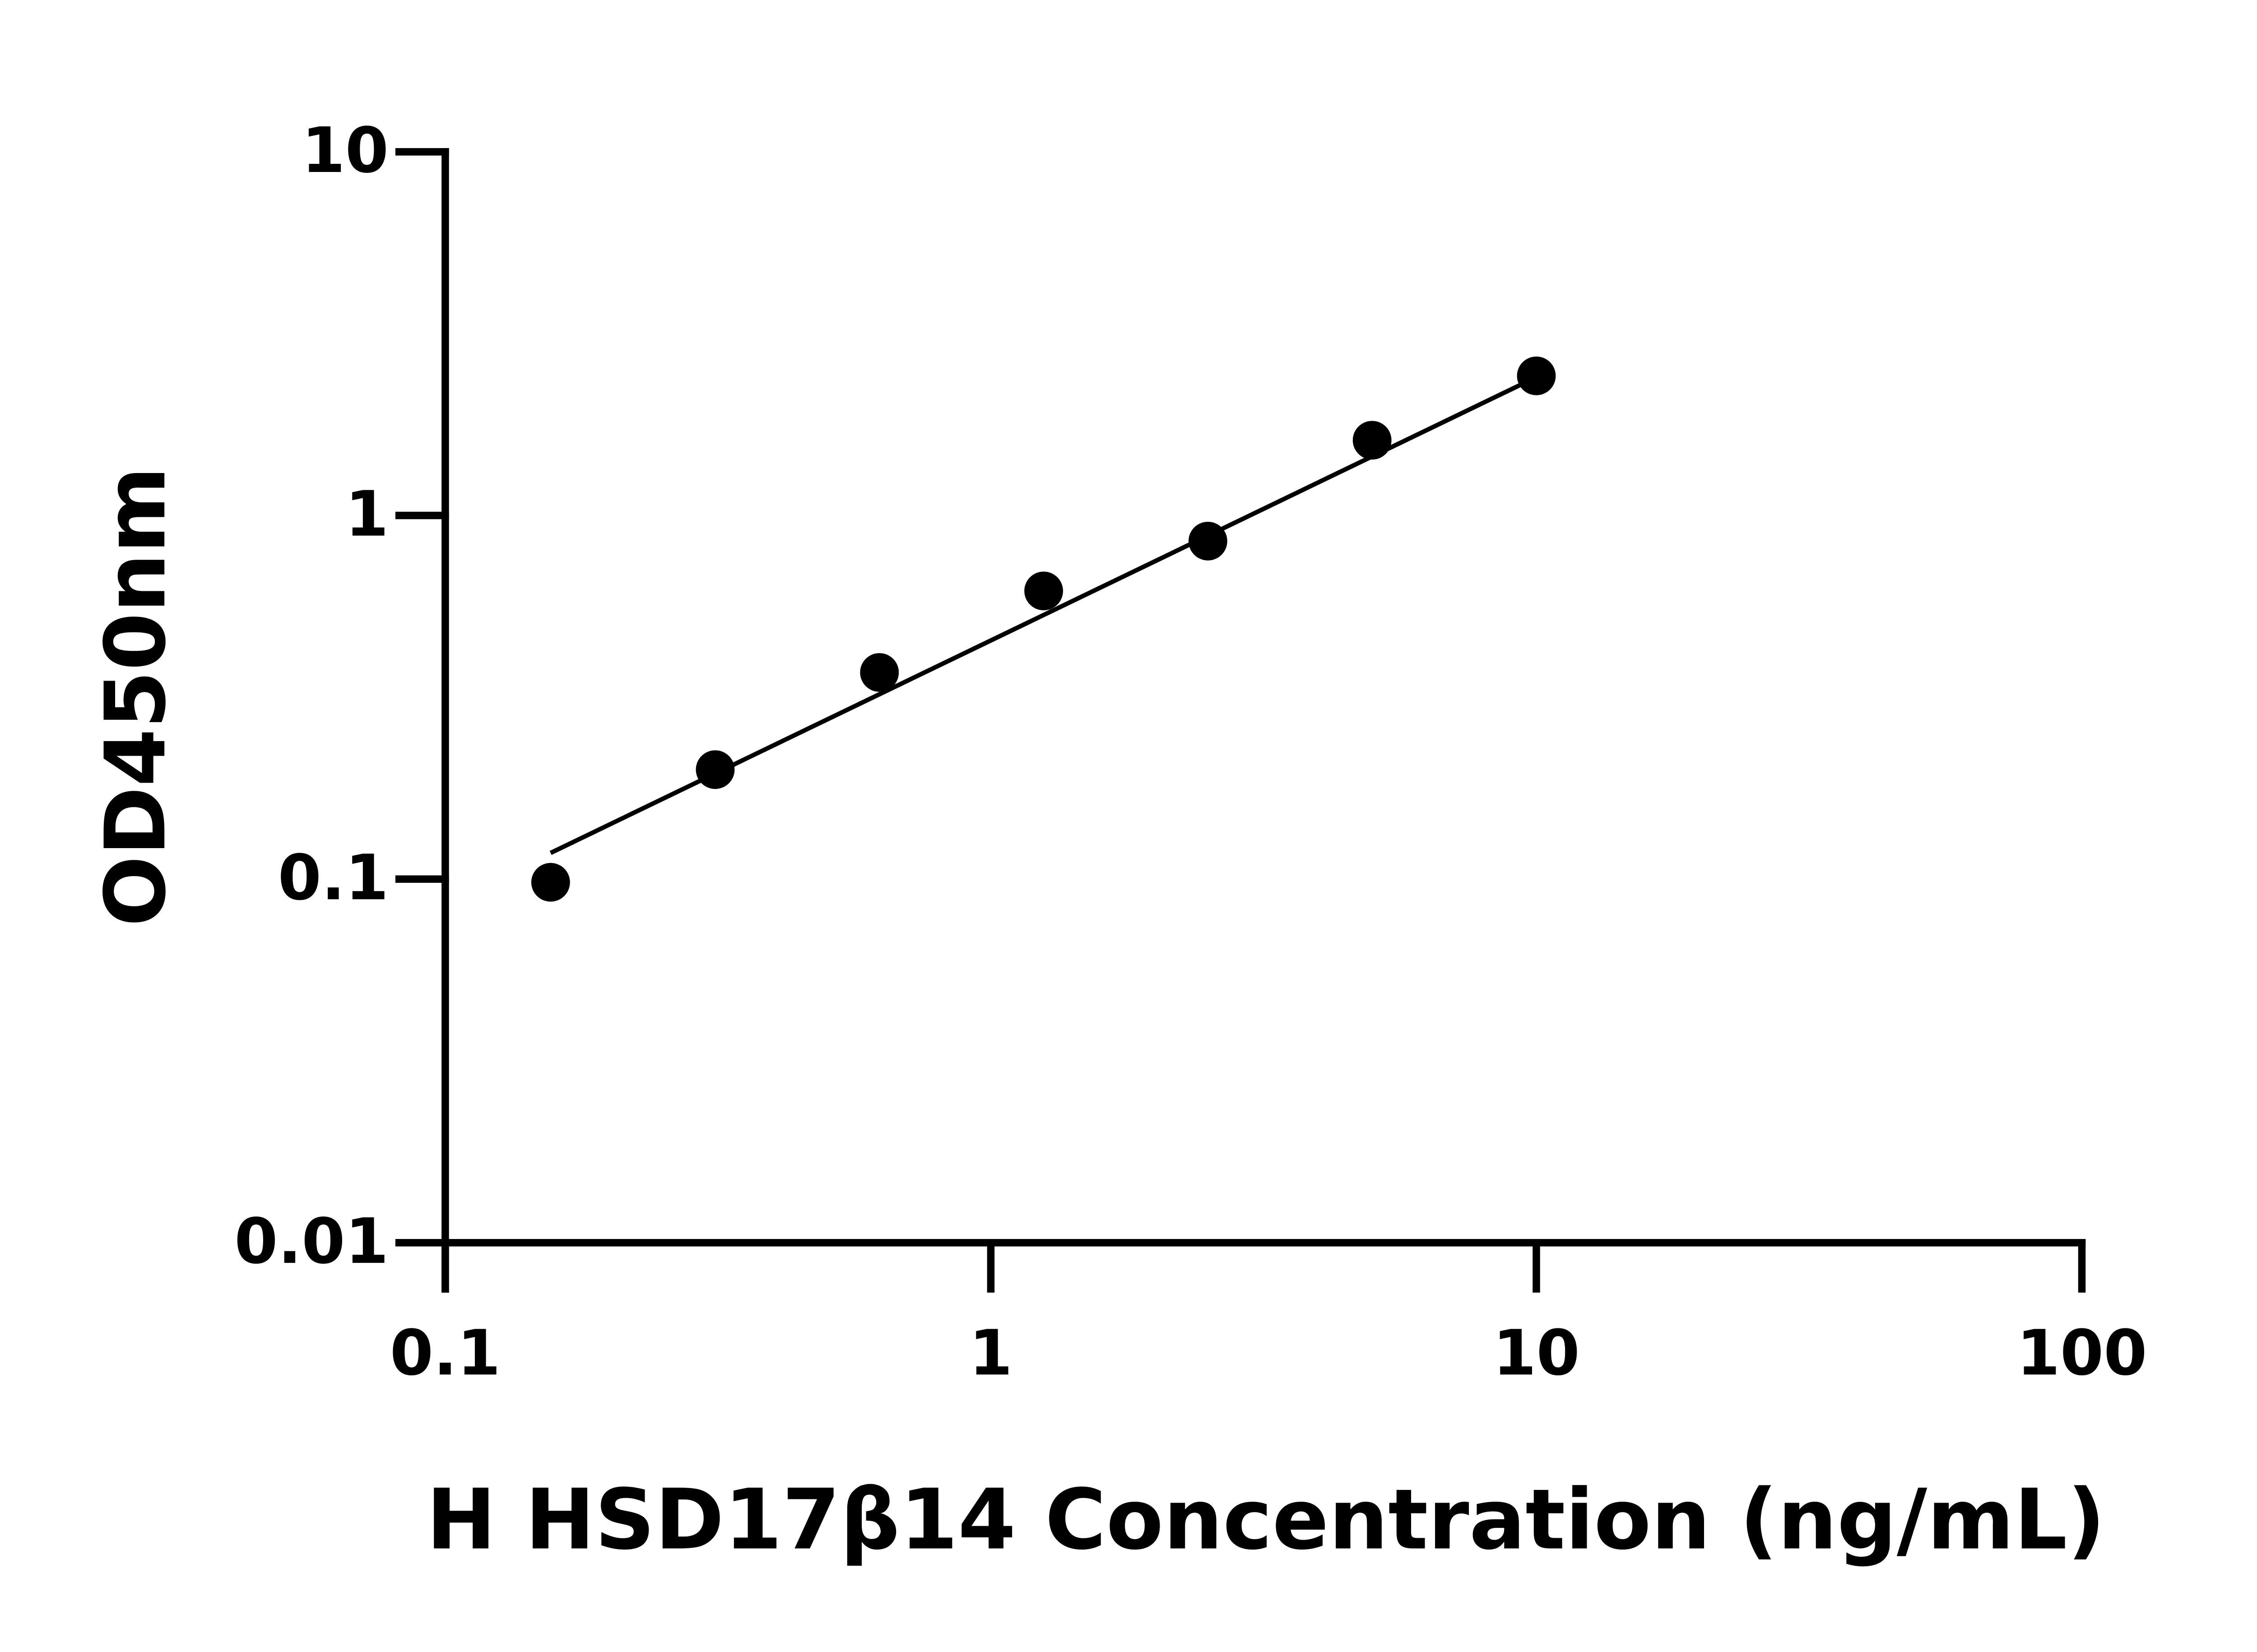 Image resolution: width=2257 pixels, height=1652 pixels. I want to click on x-tick-label: 0.1, so click(446, 1352).